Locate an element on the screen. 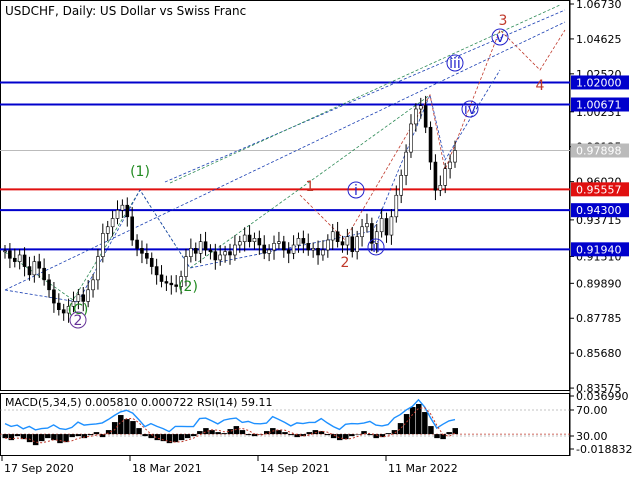  level-label: 0.97898 is located at coordinates (599, 151).